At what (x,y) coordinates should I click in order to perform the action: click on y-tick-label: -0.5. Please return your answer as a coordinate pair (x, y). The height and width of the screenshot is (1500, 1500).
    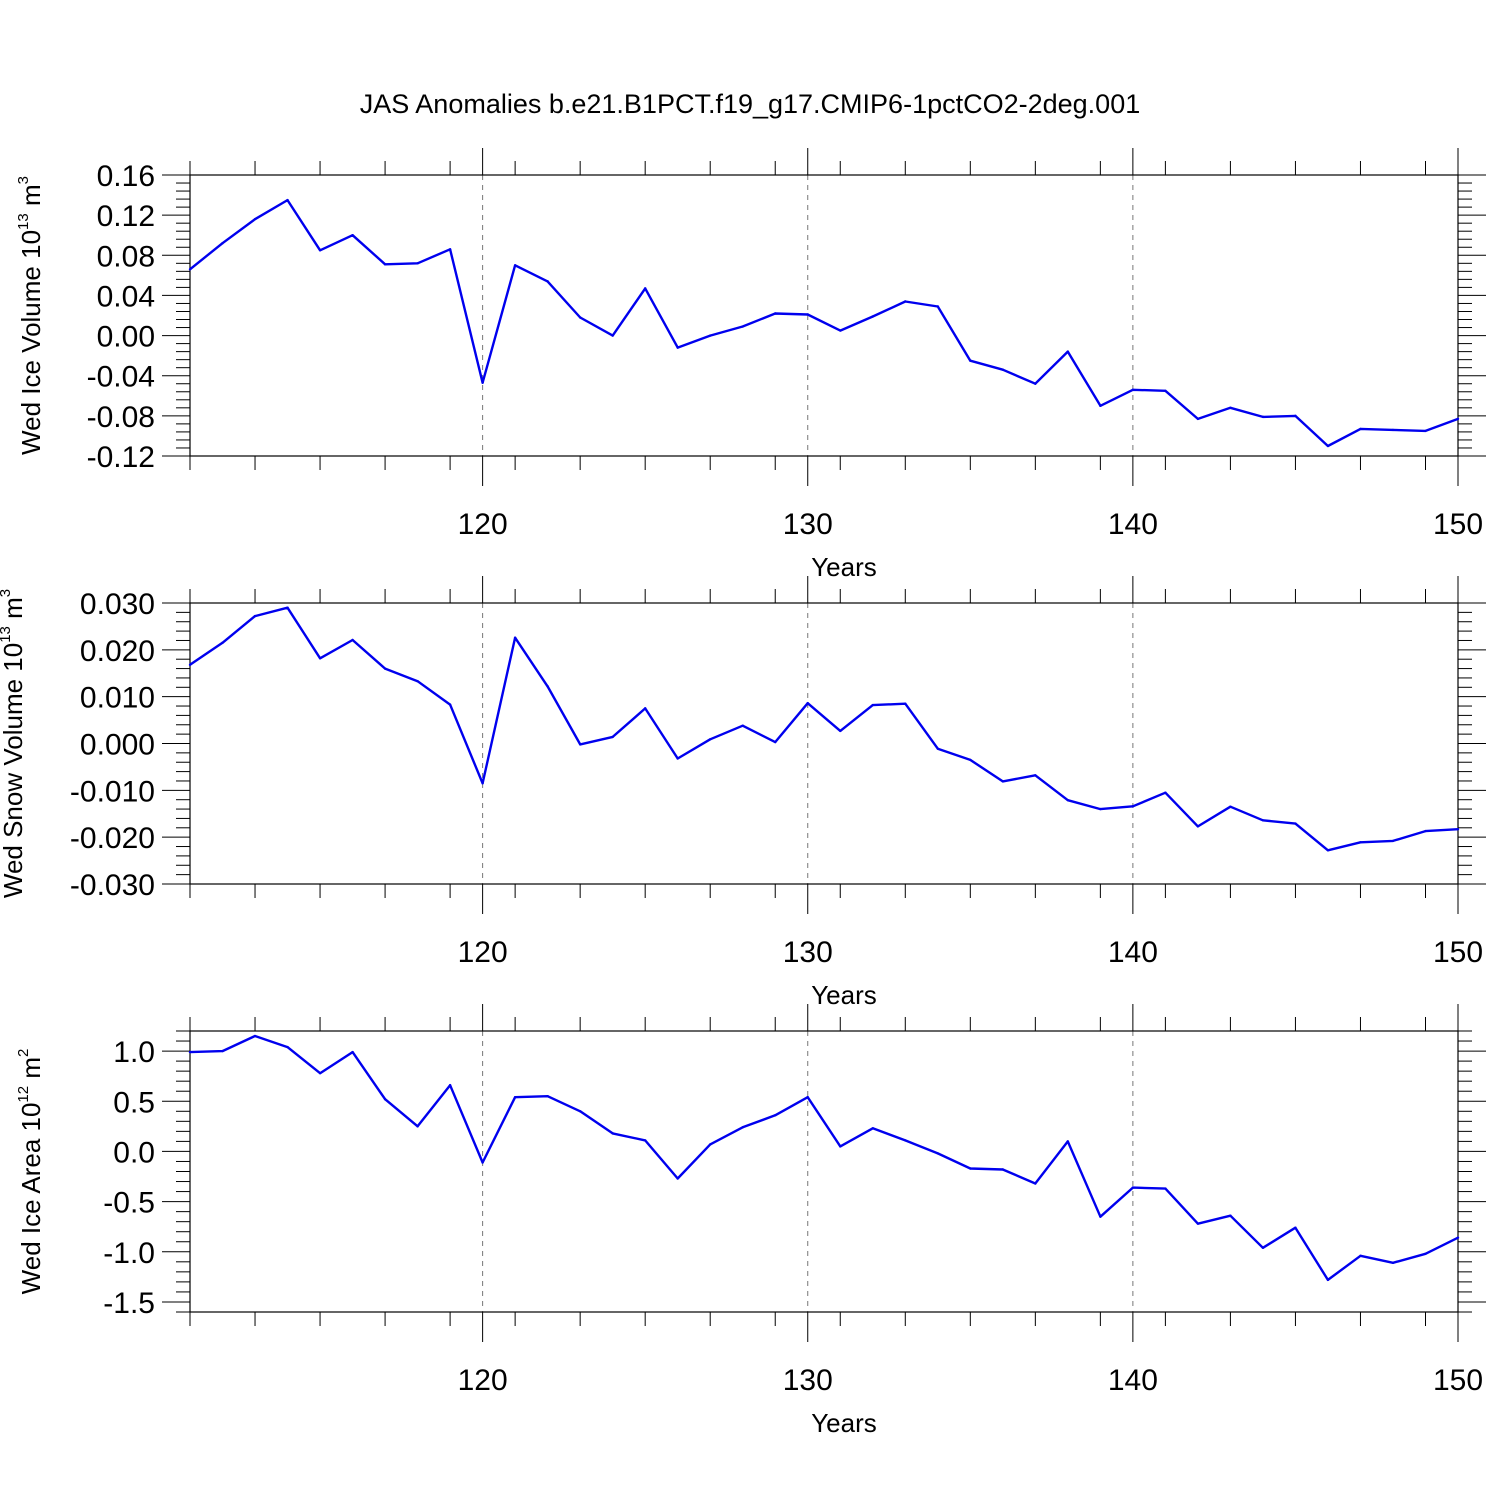
    Looking at the image, I should click on (129, 1203).